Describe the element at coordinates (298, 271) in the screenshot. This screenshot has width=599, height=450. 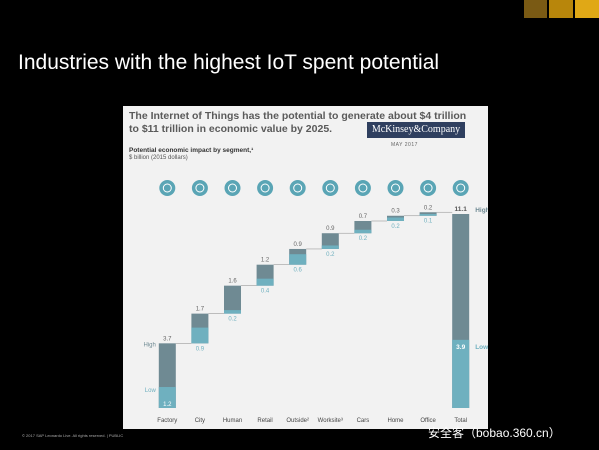
I see `data-label-low: 0.6` at that location.